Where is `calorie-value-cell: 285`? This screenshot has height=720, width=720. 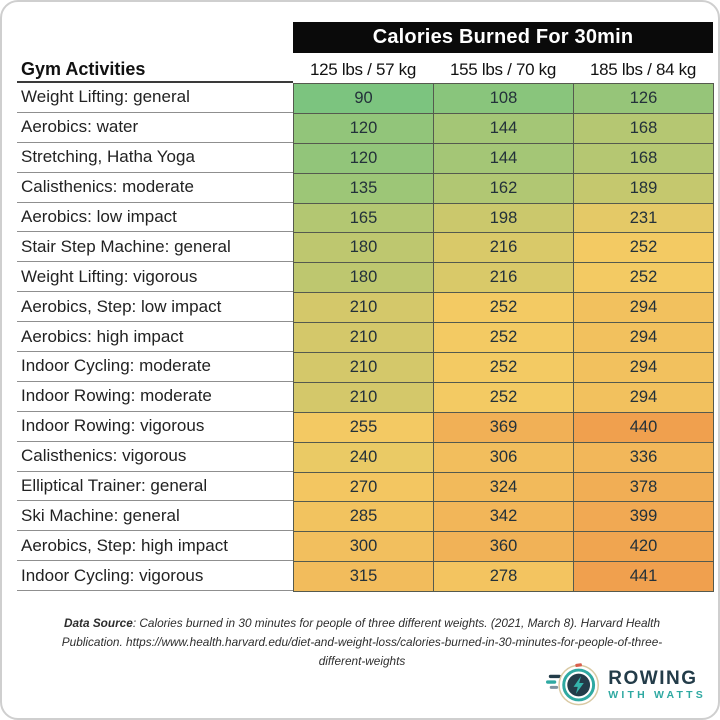 calorie-value-cell: 285 is located at coordinates (363, 517).